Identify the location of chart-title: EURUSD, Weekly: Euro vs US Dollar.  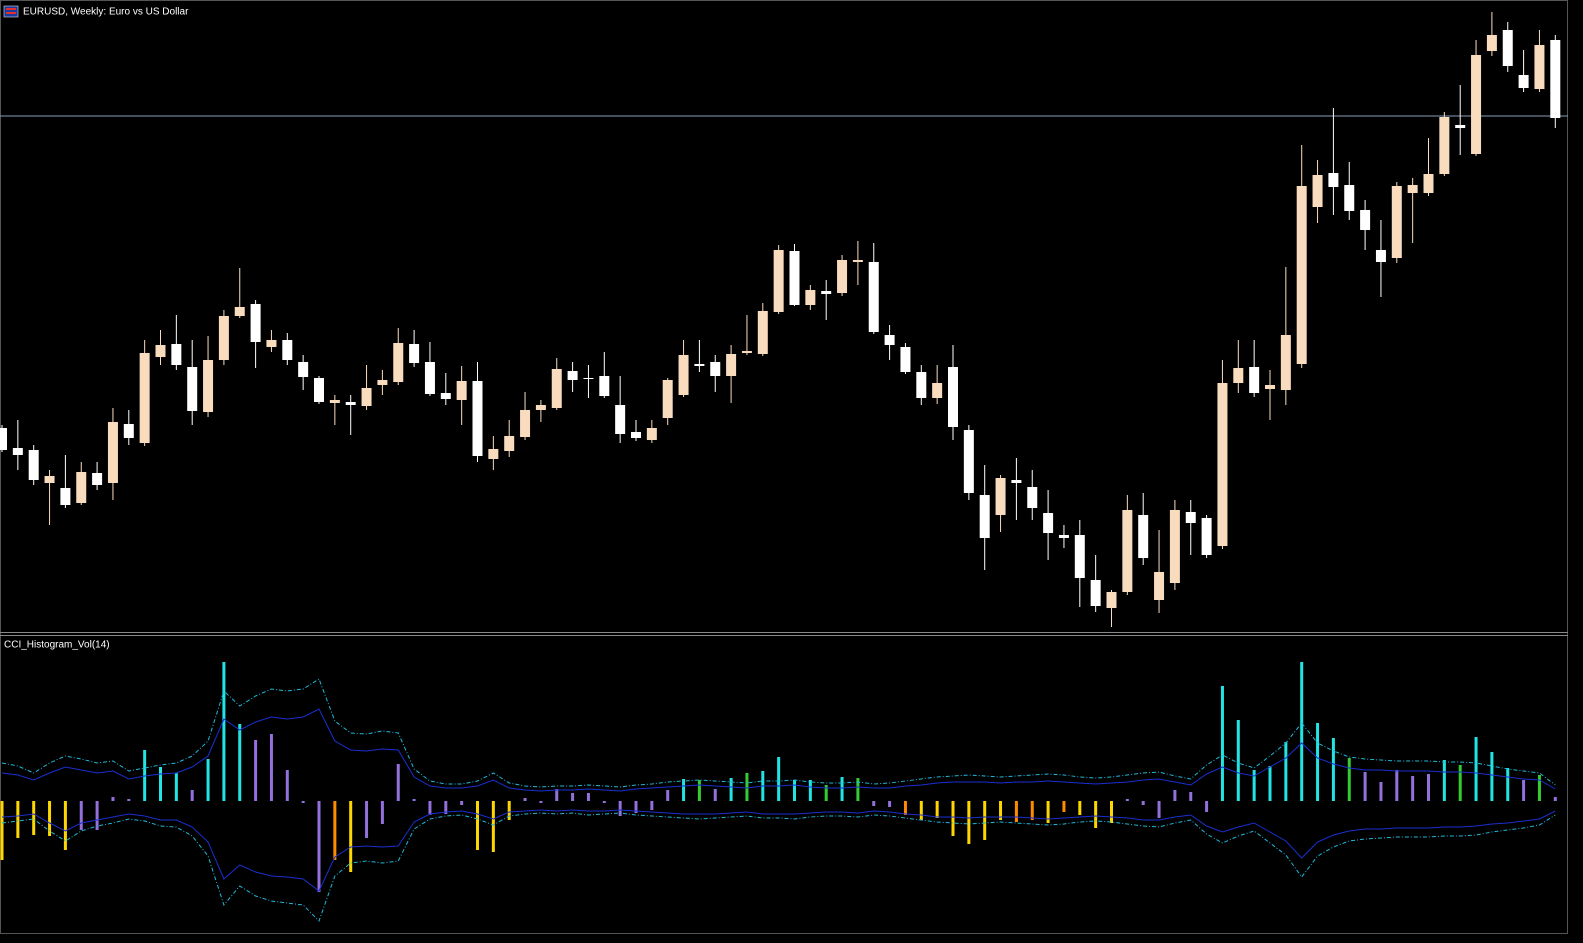
(106, 12).